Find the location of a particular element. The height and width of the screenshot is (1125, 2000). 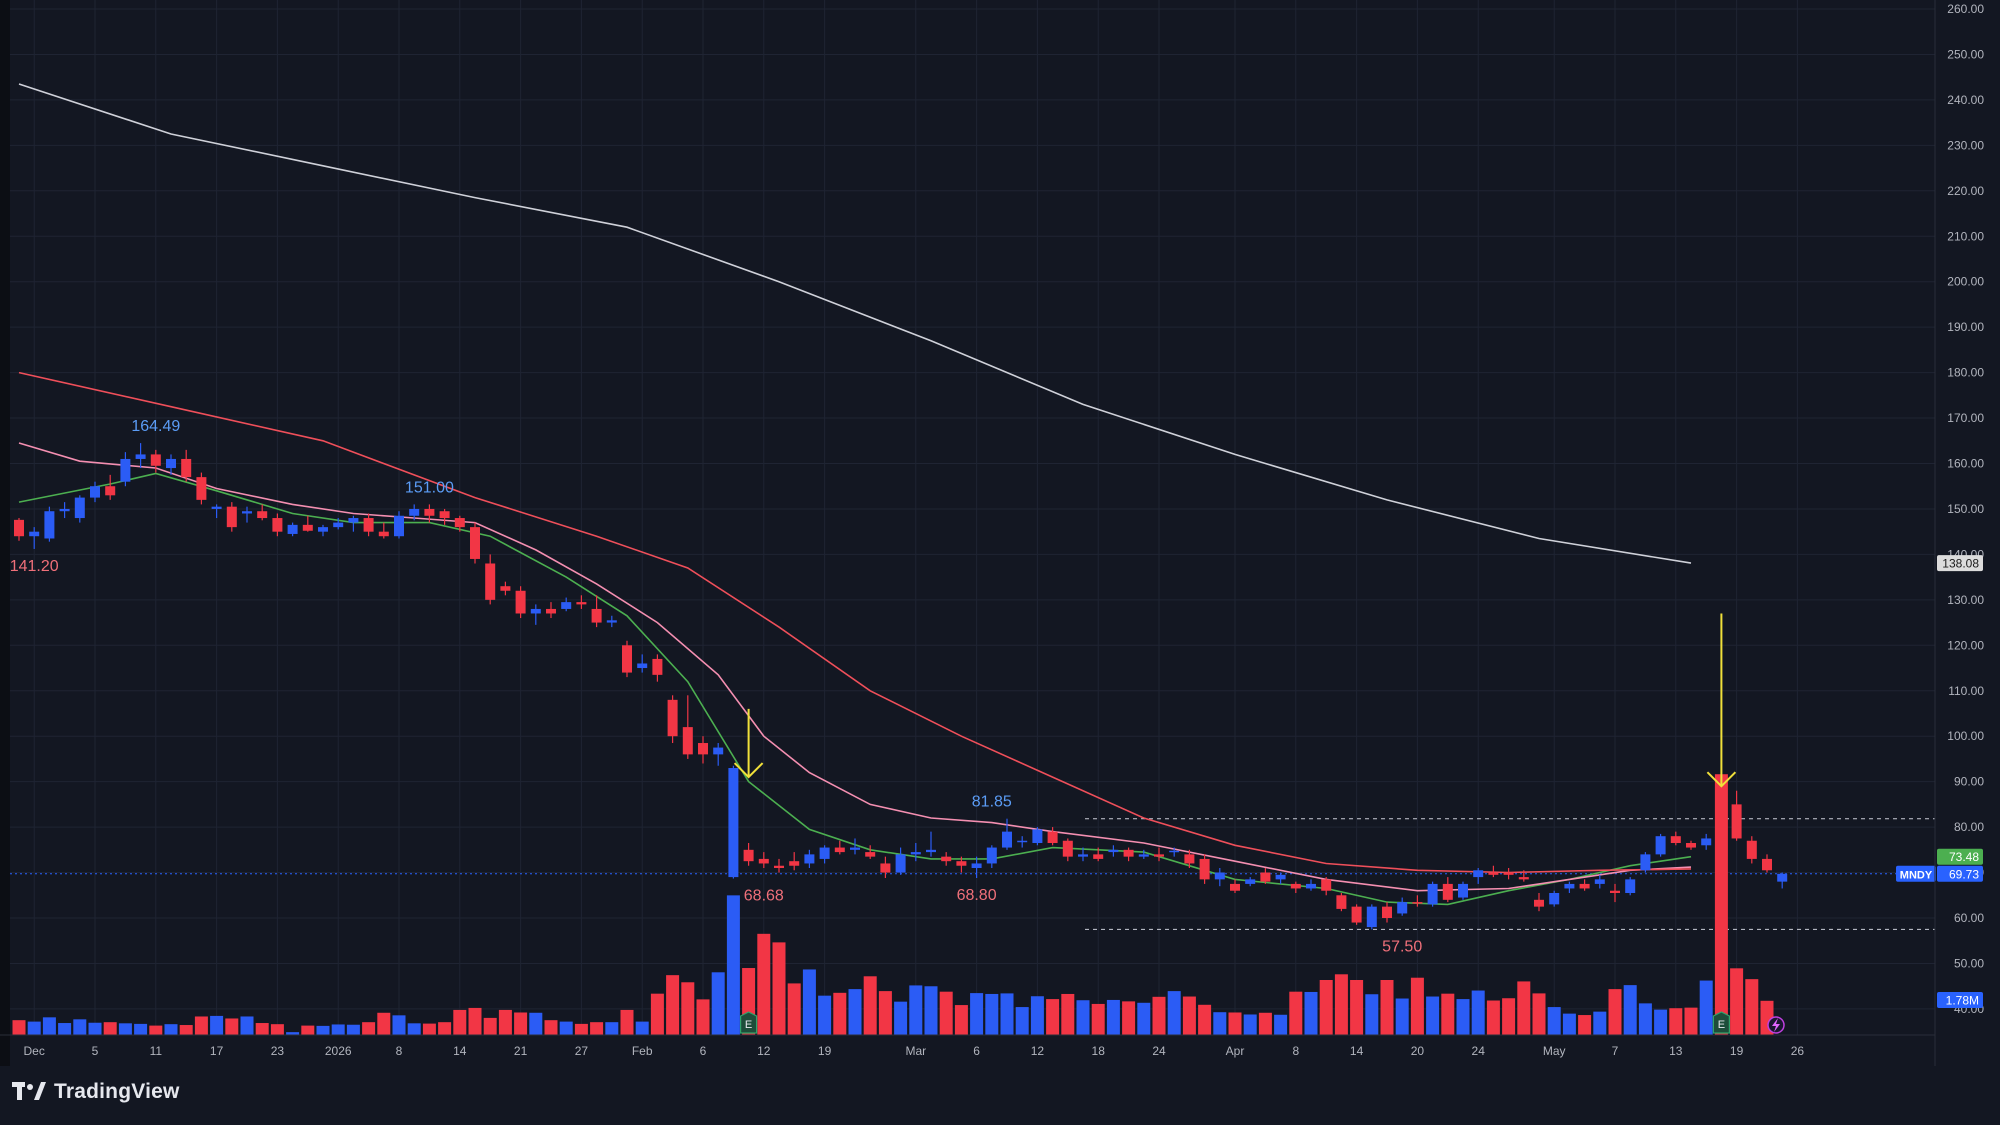

x-tick-label: 6 is located at coordinates (976, 1051).